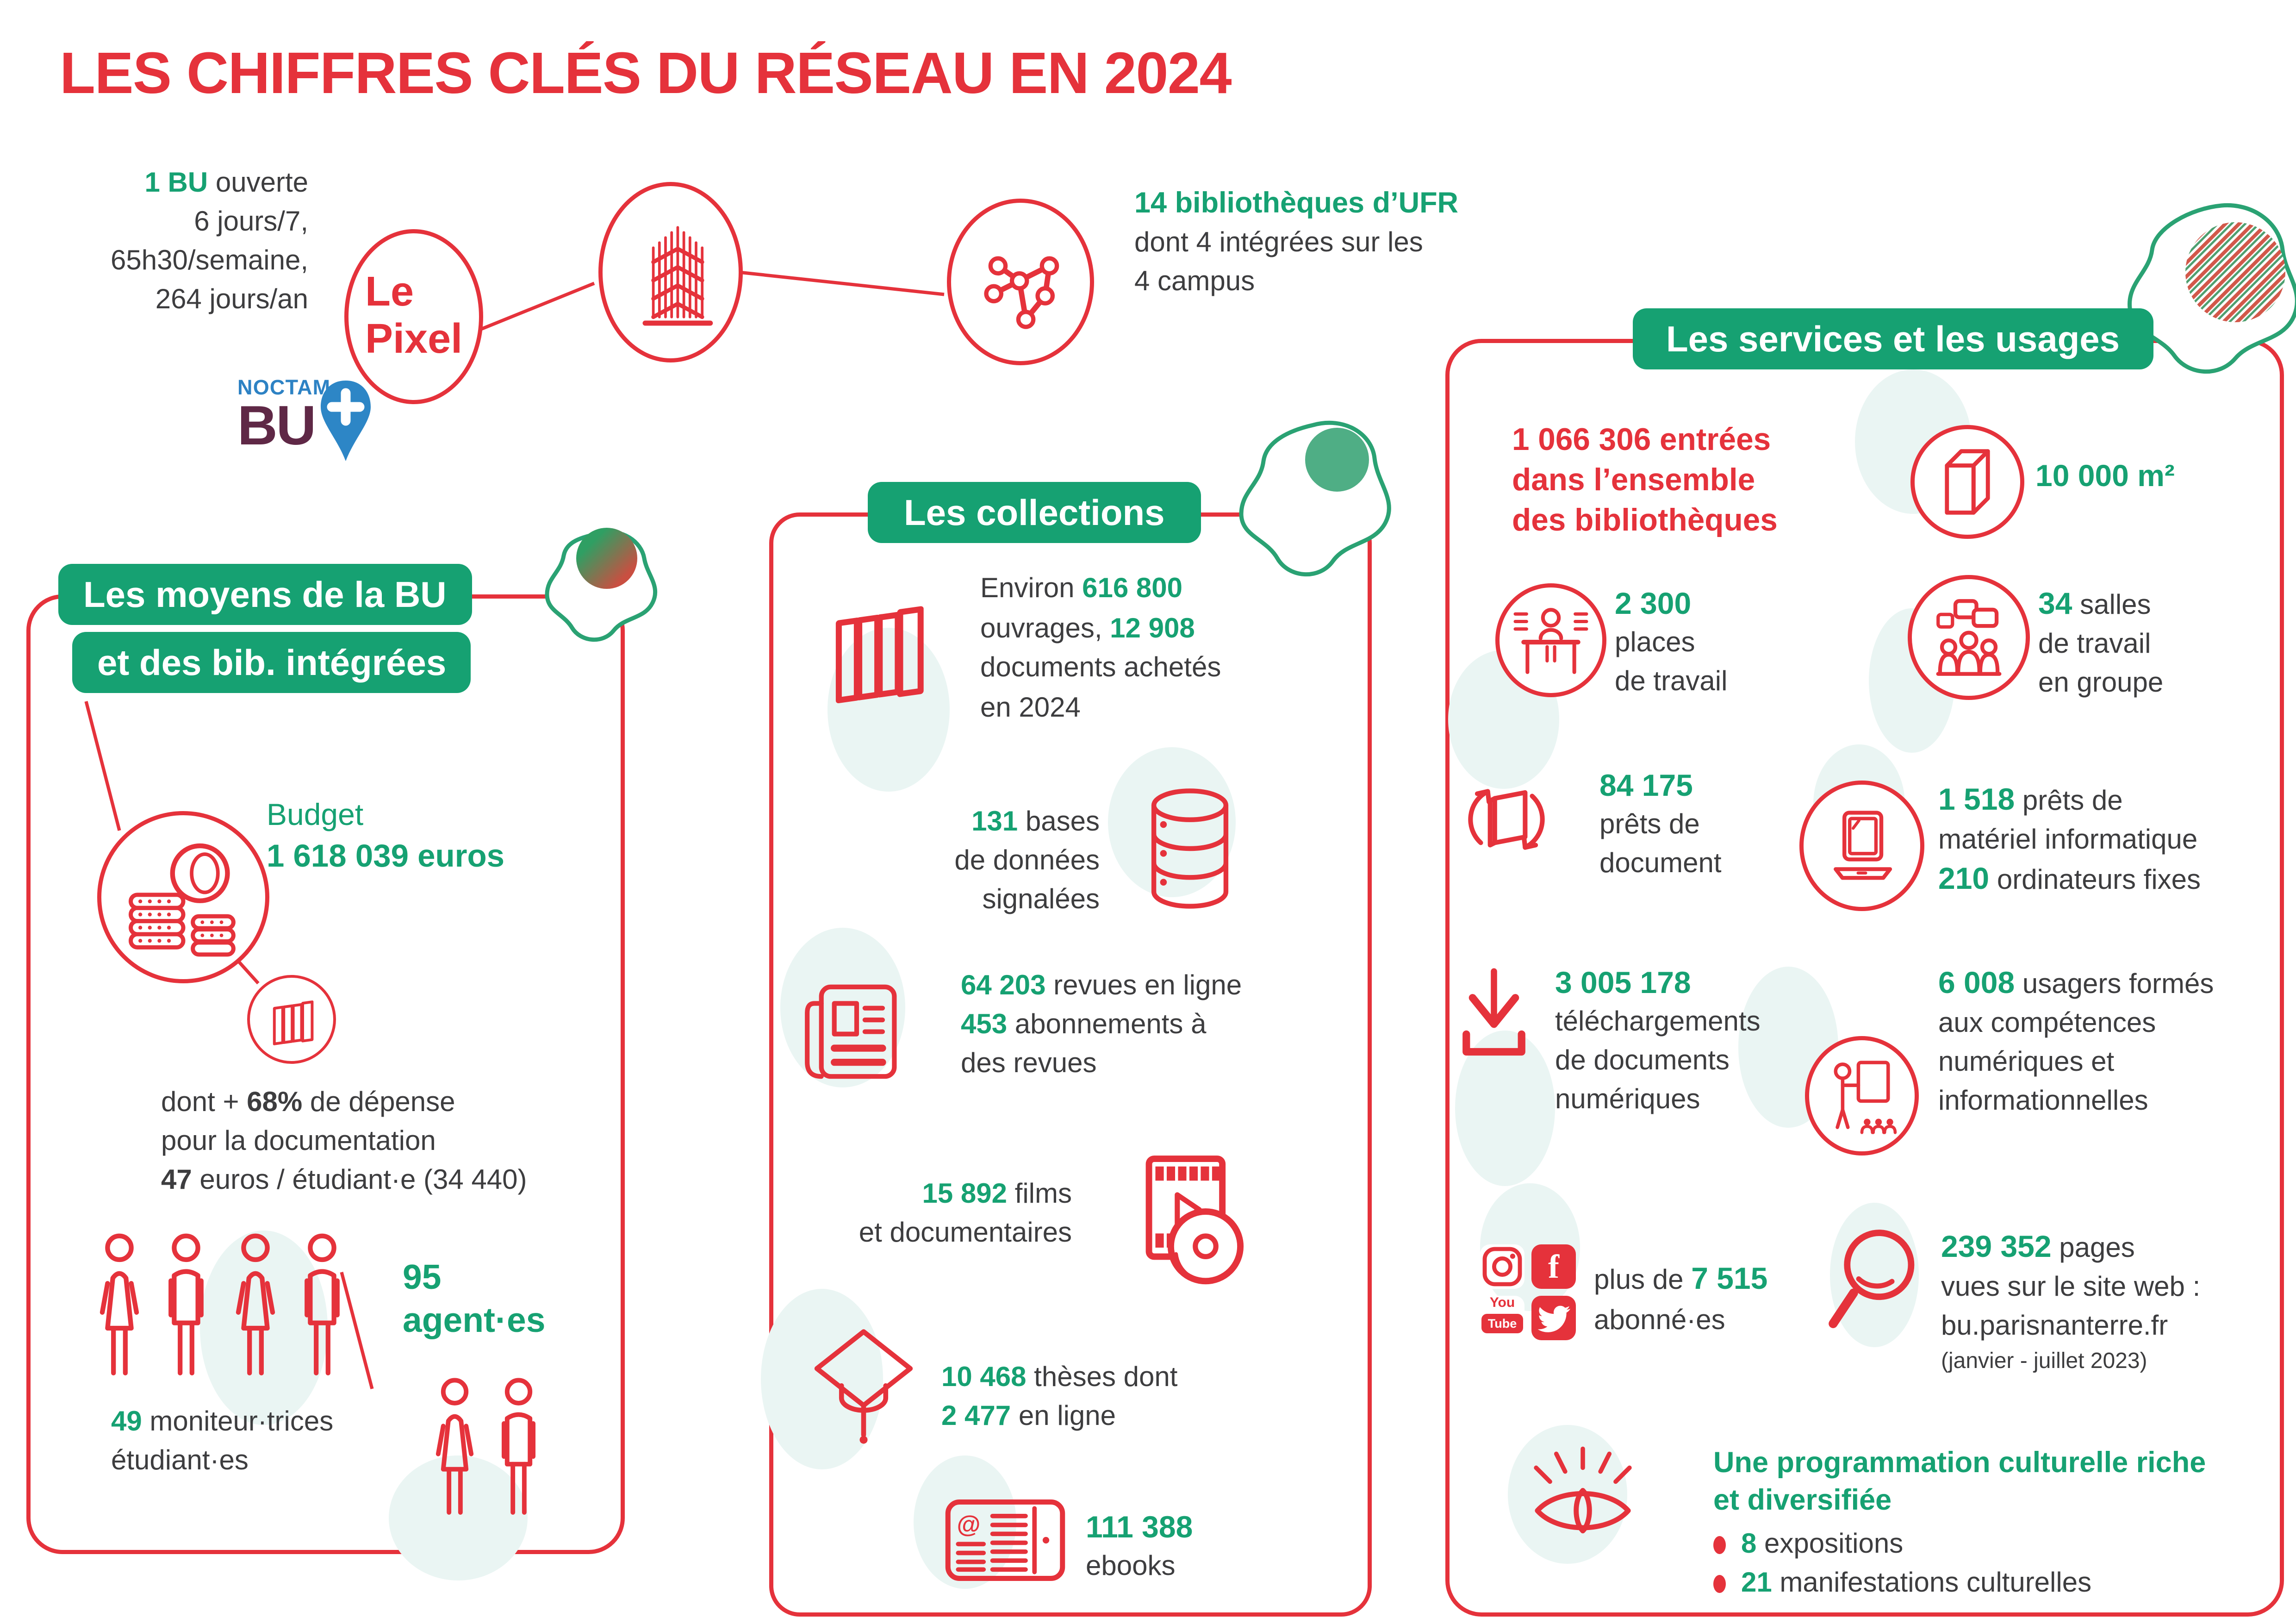 Image resolution: width=2296 pixels, height=1624 pixels. I want to click on decor-hatched-circle, so click(2235, 272).